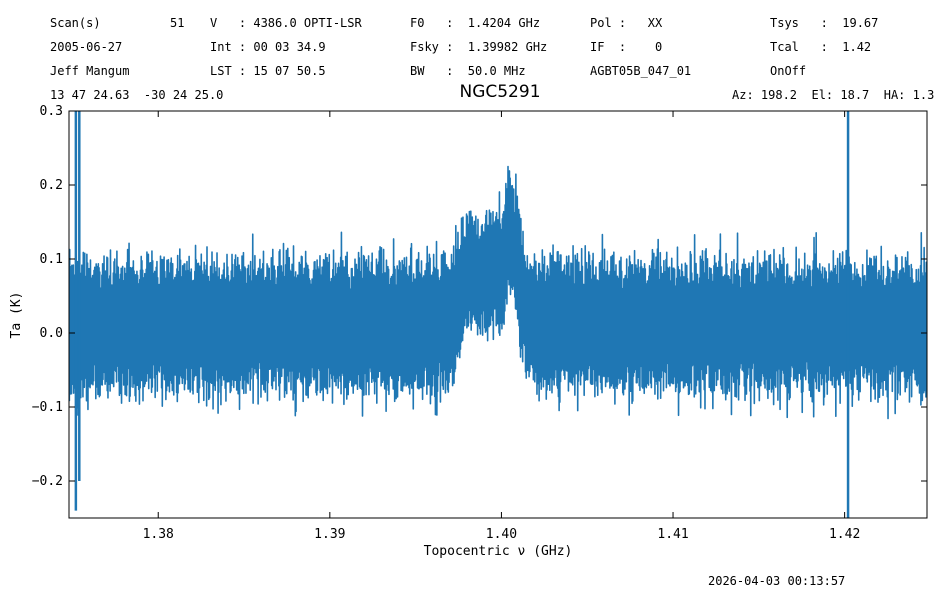 This screenshot has height=591, width=937. Describe the element at coordinates (821, 47) in the screenshot. I see `header-tcal: Tcal : 1.42` at that location.